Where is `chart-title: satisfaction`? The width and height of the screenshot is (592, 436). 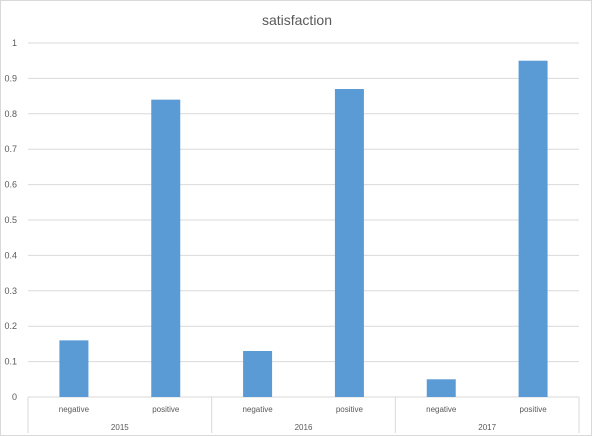 chart-title: satisfaction is located at coordinates (297, 20).